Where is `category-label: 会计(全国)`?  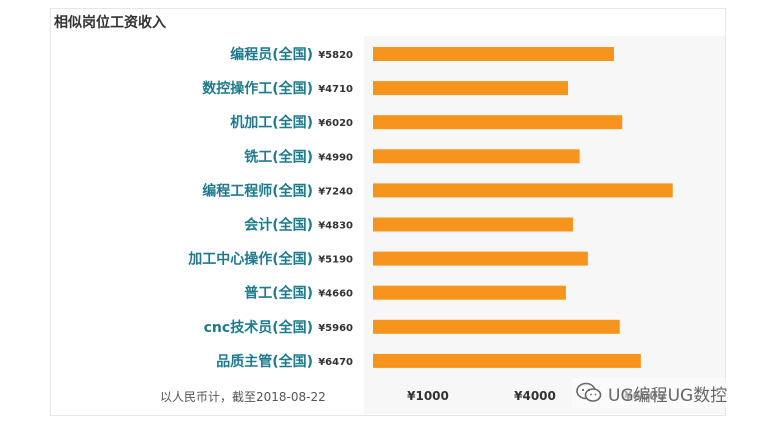
category-label: 会计(全国) is located at coordinates (278, 225).